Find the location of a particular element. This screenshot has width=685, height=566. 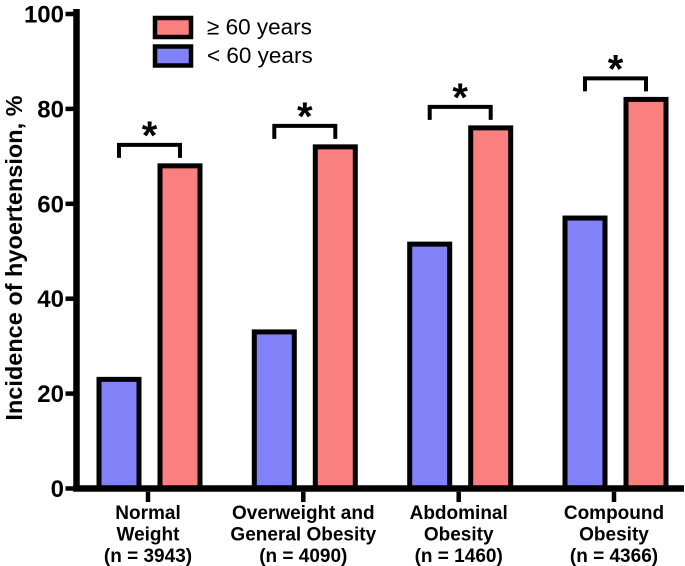

category-label-abdominal-obesity-line1: Abdominal is located at coordinates (459, 513).